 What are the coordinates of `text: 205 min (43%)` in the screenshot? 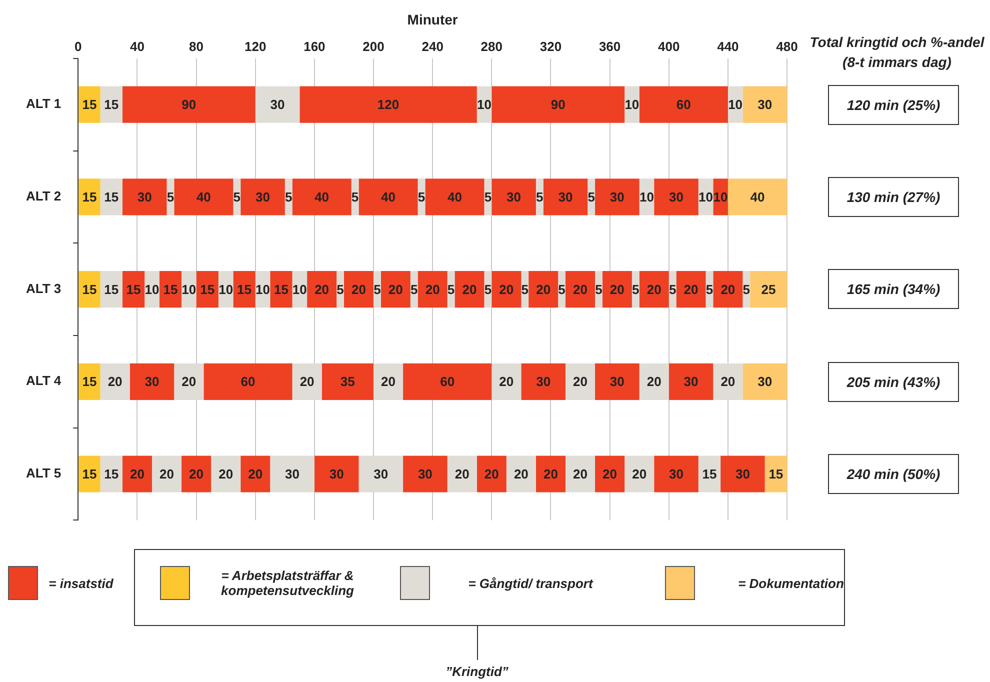 It's located at (893, 382).